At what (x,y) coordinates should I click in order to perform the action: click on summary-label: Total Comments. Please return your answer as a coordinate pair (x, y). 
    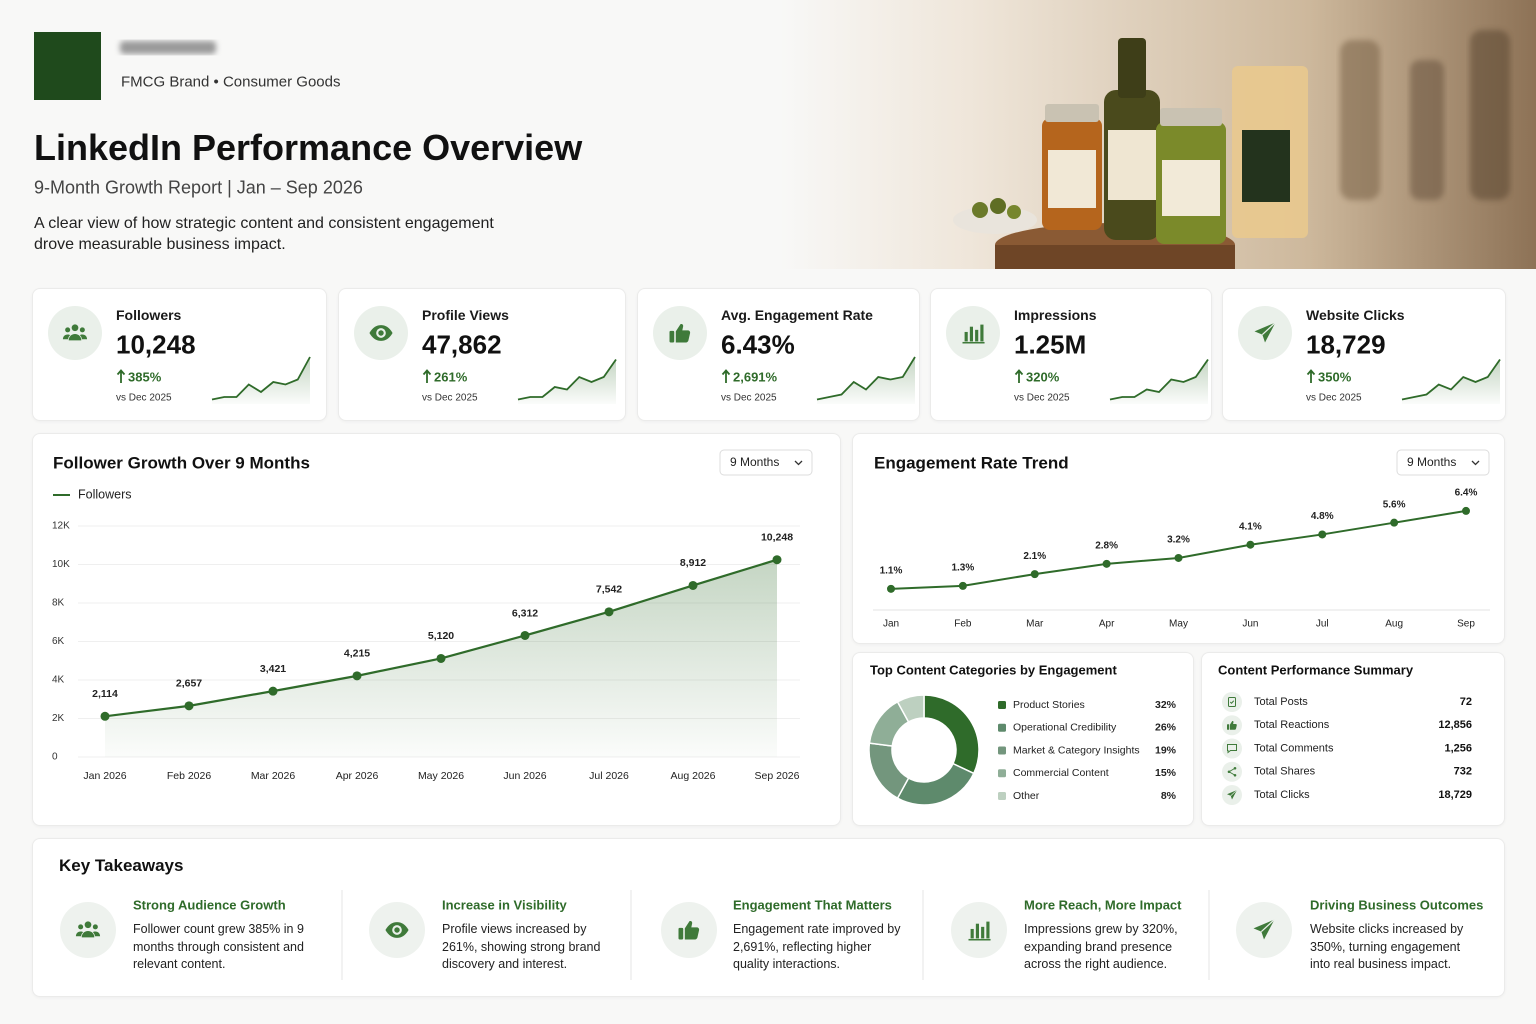
    Looking at the image, I should click on (1294, 748).